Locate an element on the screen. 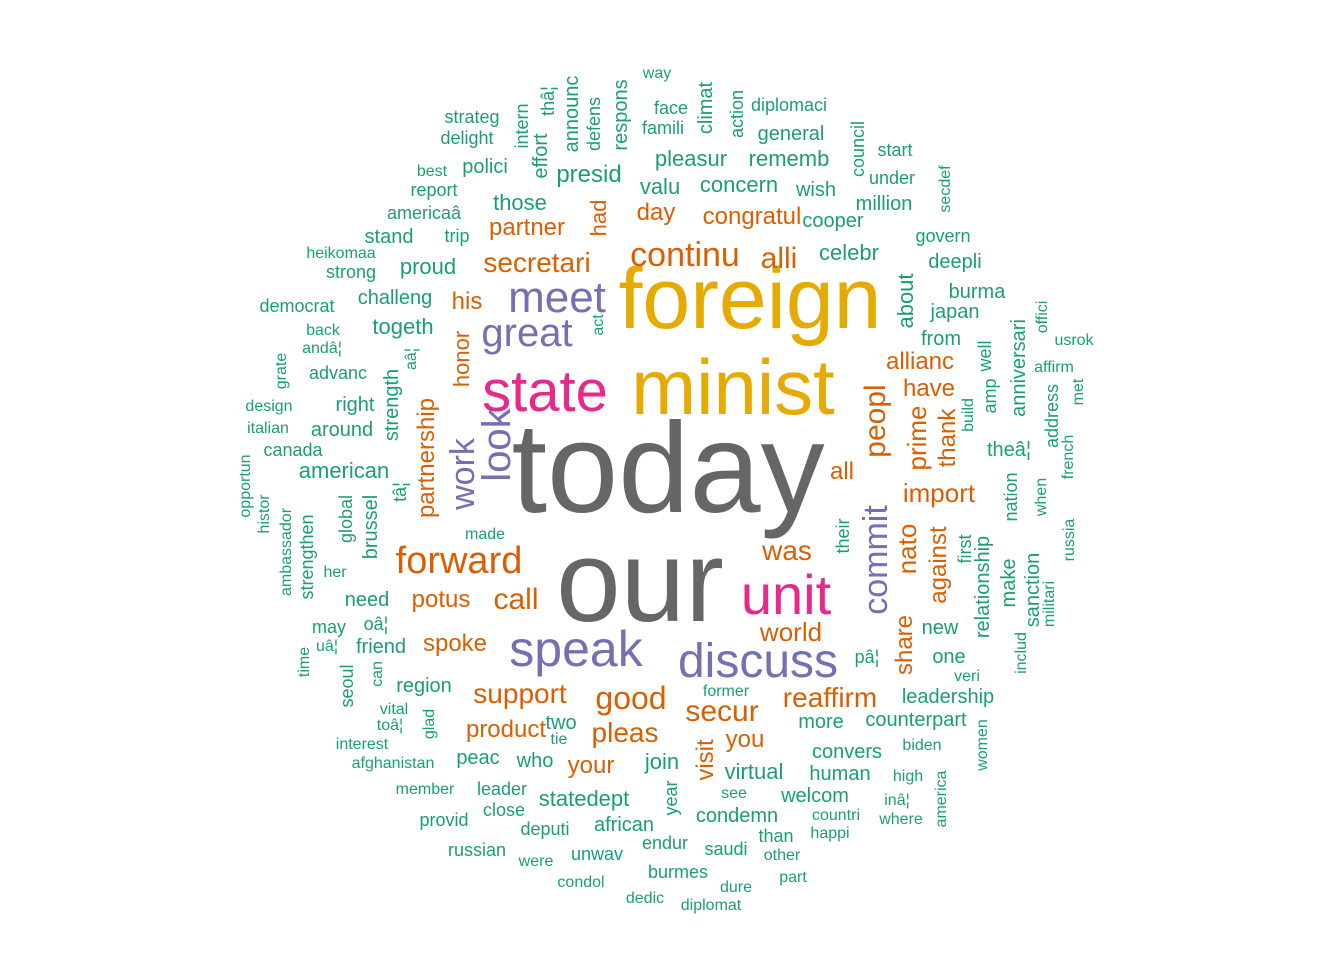 This screenshot has height=960, width=1344. word-high-170: high is located at coordinates (908, 776).